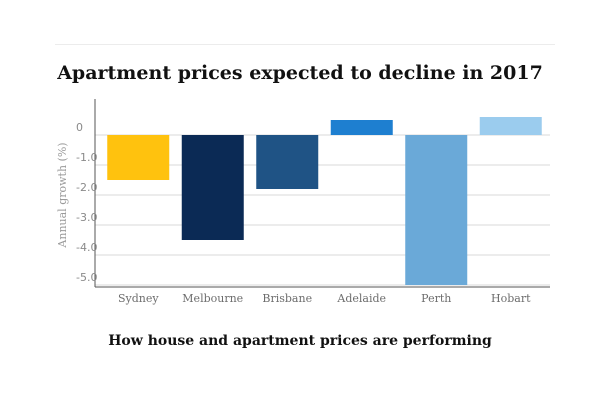 The height and width of the screenshot is (400, 600). Describe the element at coordinates (79, 127) in the screenshot. I see `y-tick-label: 0` at that location.